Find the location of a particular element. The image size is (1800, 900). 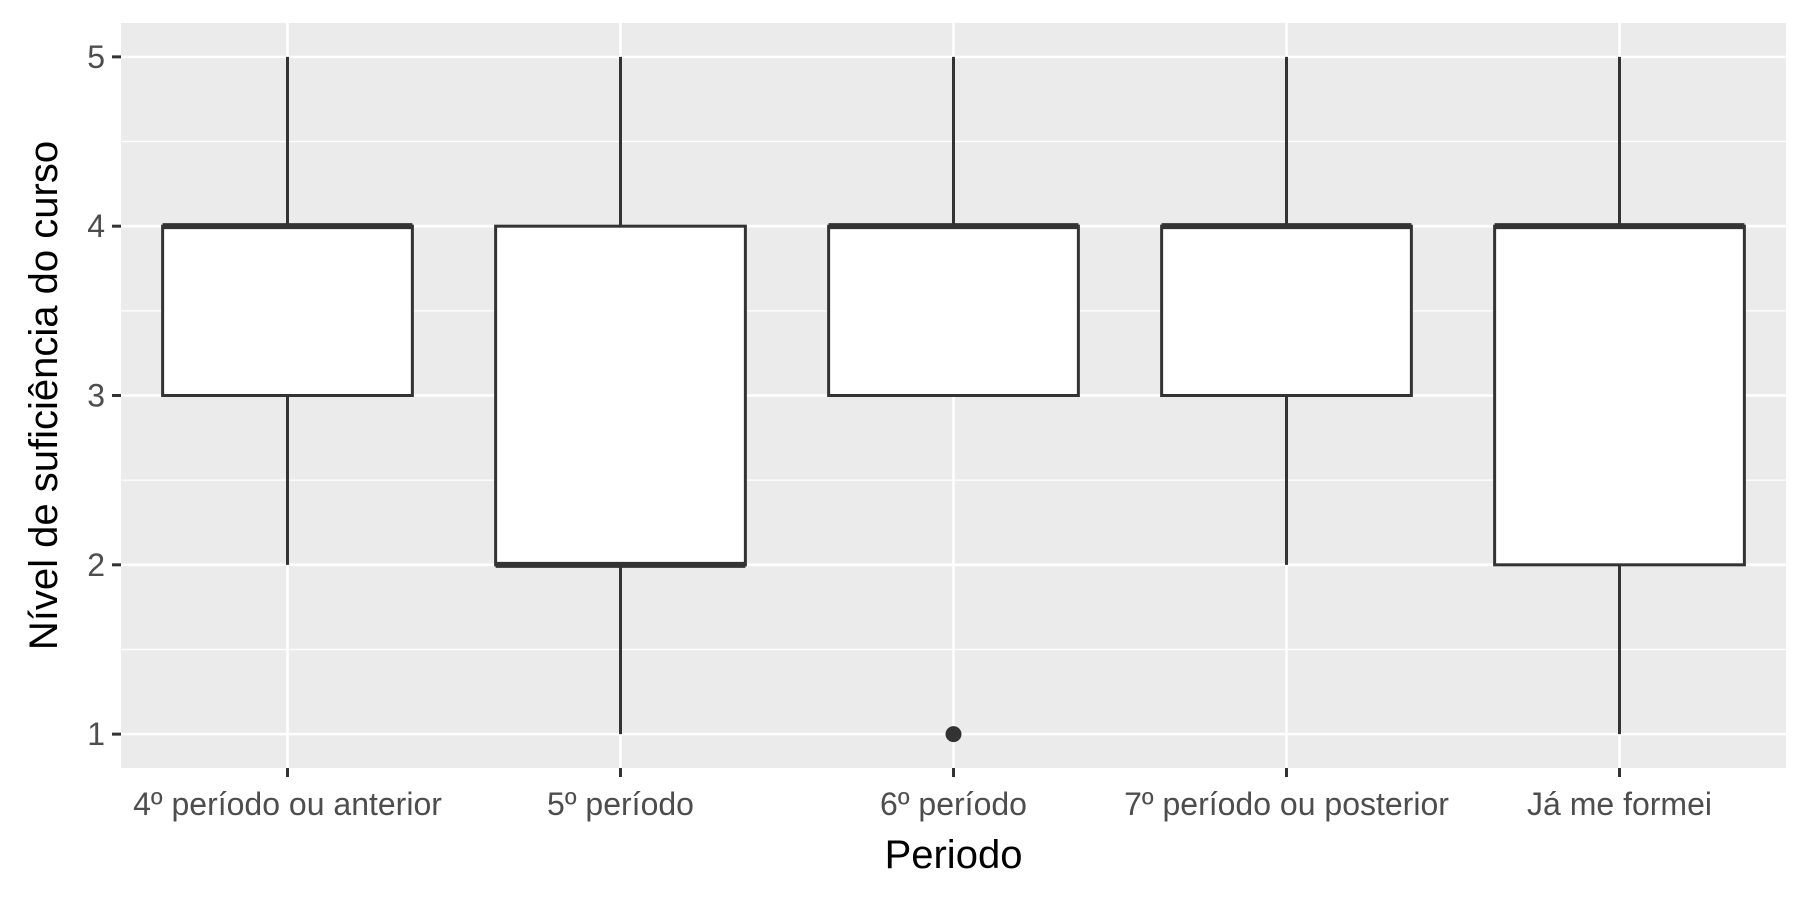

y-tick-label: 4 is located at coordinates (96, 226).